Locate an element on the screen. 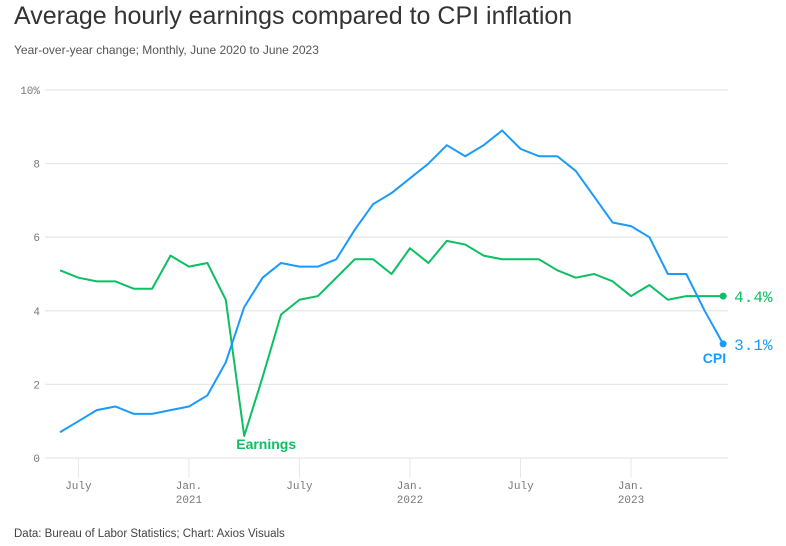 This screenshot has width=786, height=546. end-value-label: 4.4% is located at coordinates (753, 298).